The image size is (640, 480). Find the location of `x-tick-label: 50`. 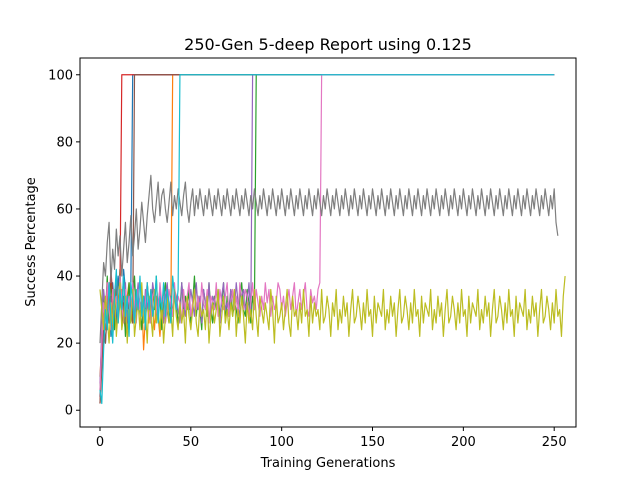

x-tick-label: 50 is located at coordinates (191, 442).